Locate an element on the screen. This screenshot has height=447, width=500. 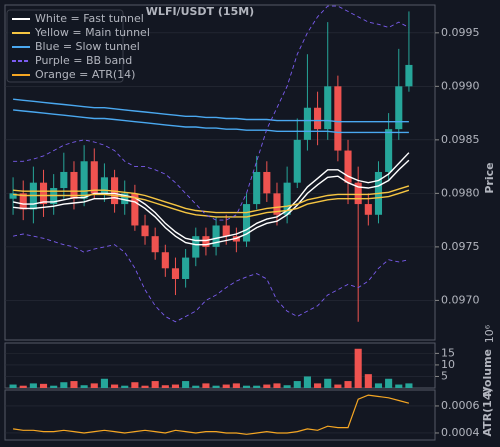
axis-offset-label: 10⁶ is located at coordinates (489, 333).